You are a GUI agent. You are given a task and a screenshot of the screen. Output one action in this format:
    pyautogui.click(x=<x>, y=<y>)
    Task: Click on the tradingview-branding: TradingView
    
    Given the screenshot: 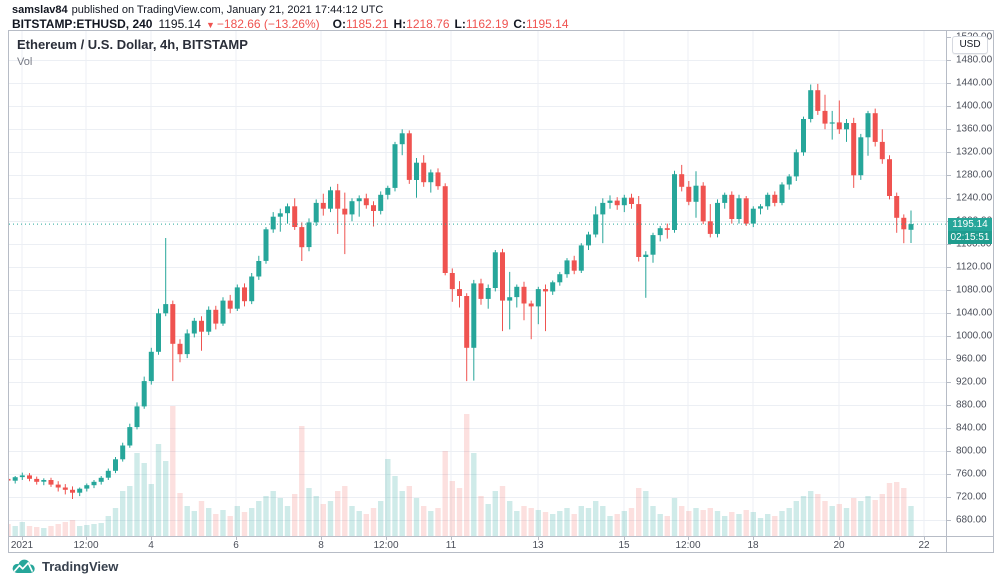 What is the action you would take?
    pyautogui.click(x=64, y=566)
    